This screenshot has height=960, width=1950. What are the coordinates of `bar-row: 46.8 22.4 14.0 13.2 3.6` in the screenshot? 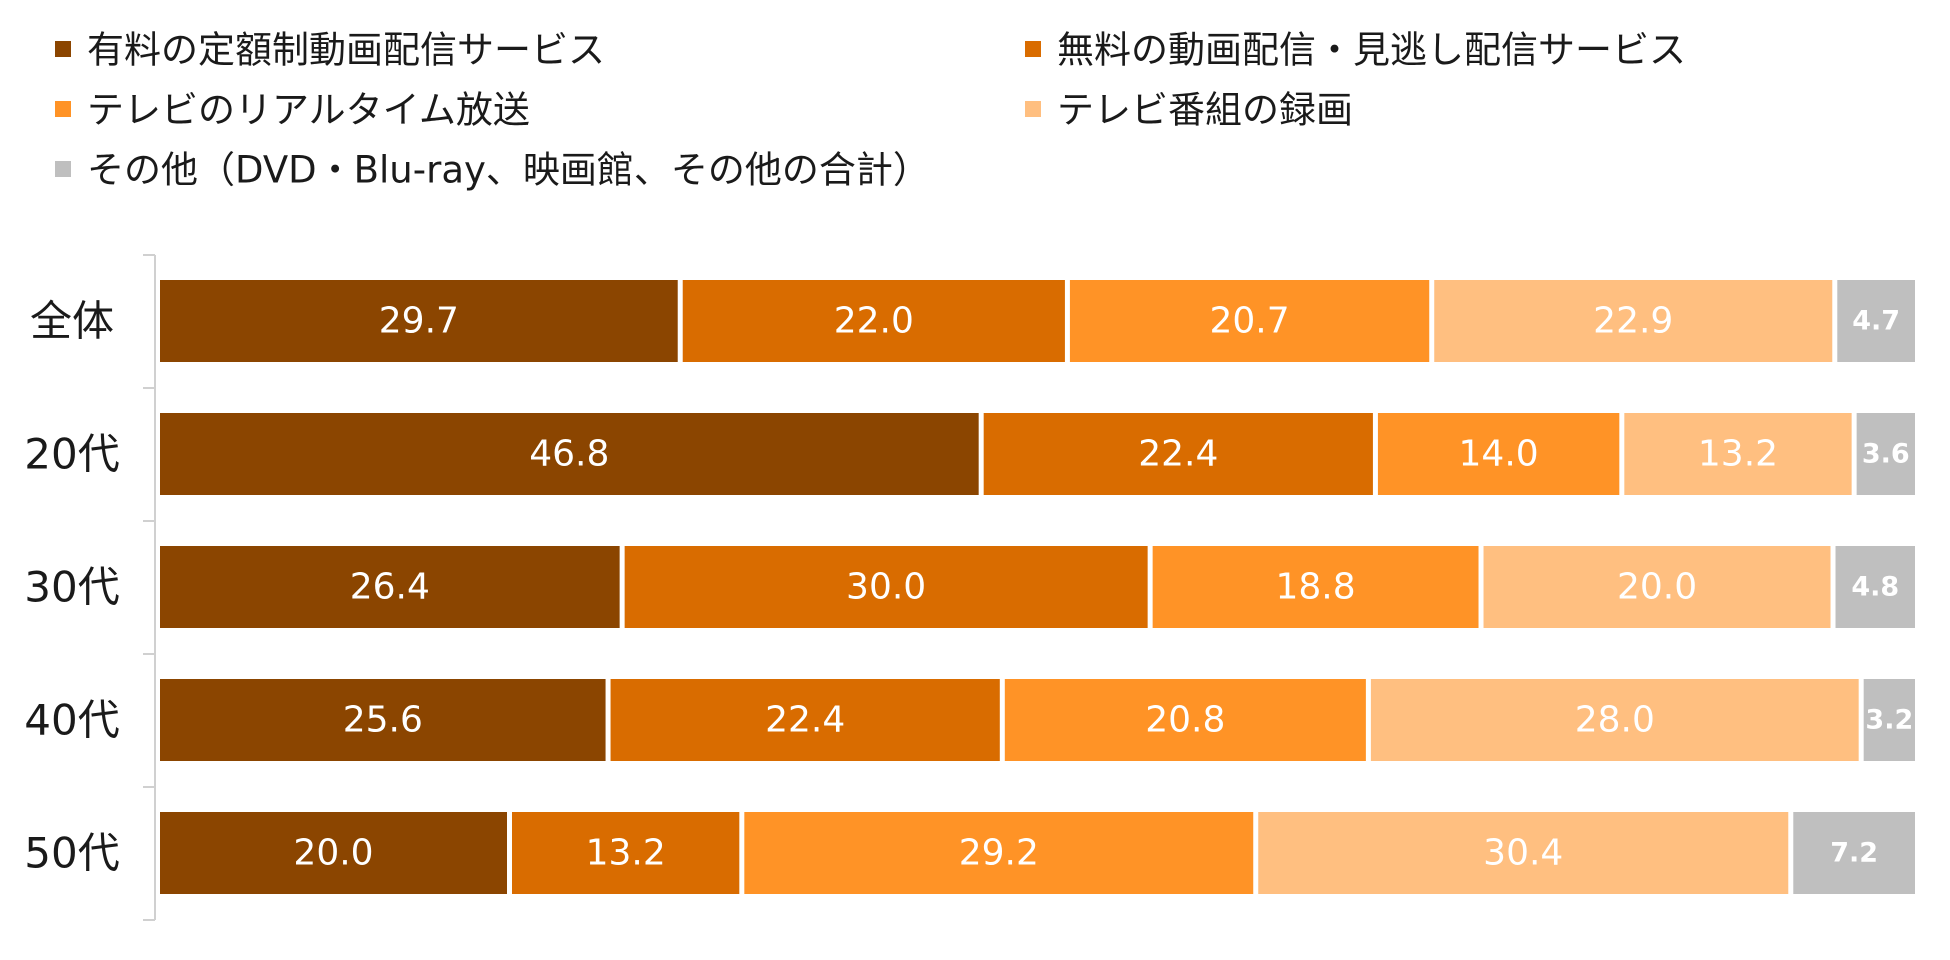 It's located at (1037, 454).